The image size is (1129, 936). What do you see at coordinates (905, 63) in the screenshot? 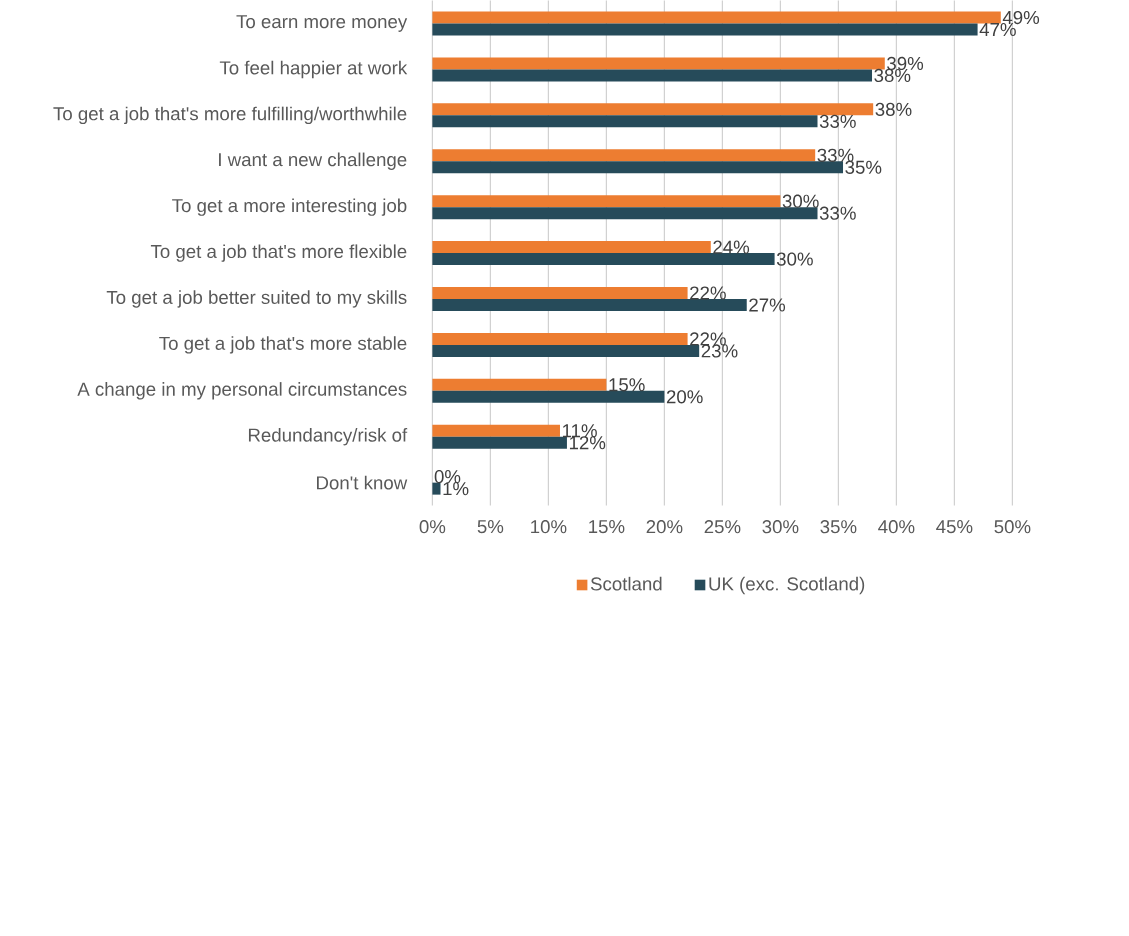
I see `data-label: 39%` at bounding box center [905, 63].